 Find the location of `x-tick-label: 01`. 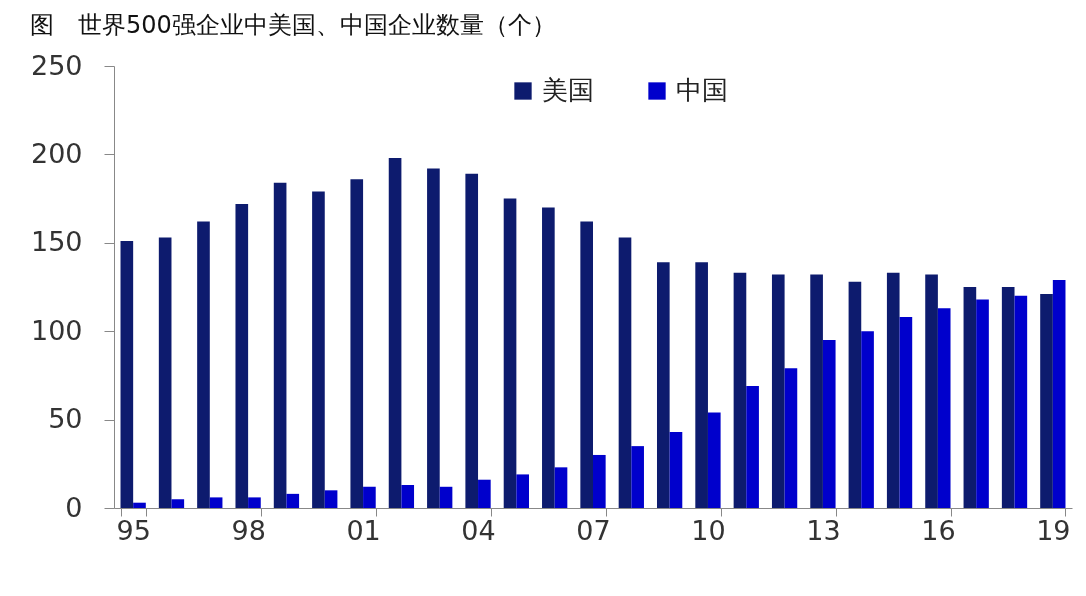

x-tick-label: 01 is located at coordinates (363, 530).